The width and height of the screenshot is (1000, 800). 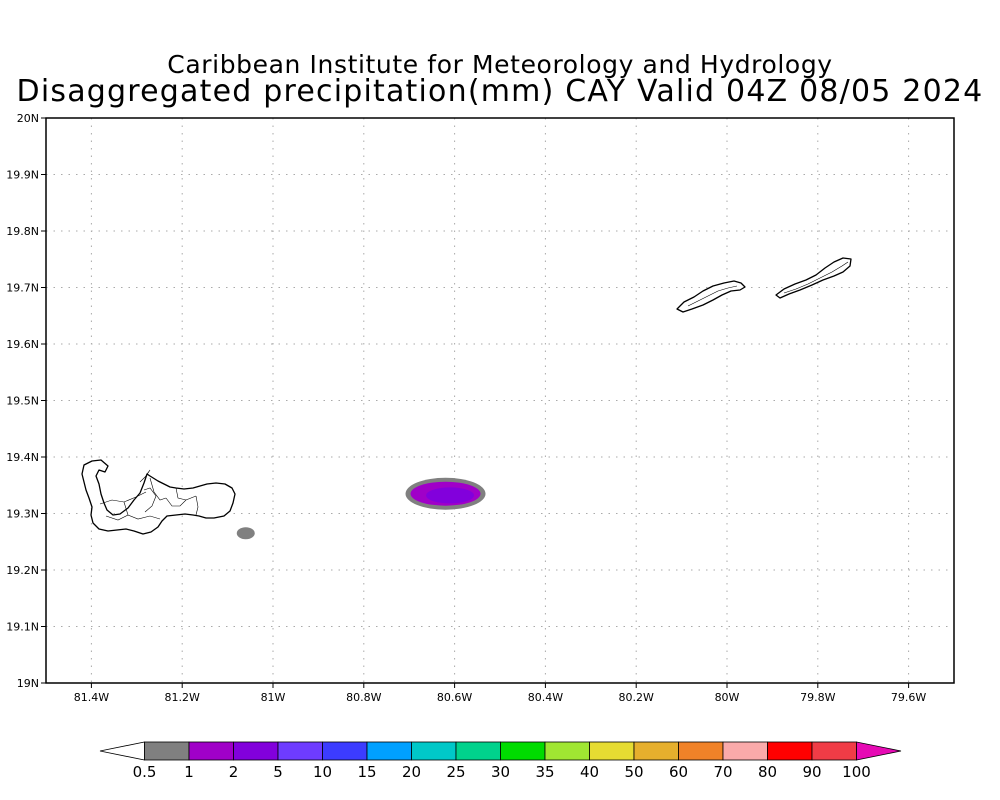 I want to click on x-tick-label: 80.4W, so click(x=545, y=697).